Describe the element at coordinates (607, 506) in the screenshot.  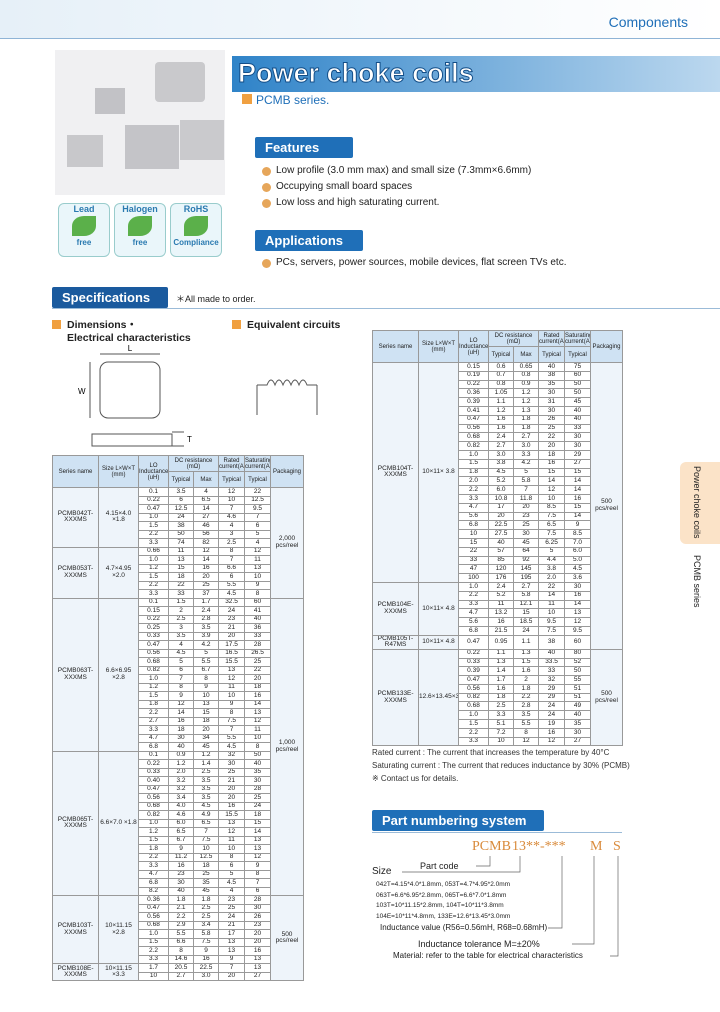
I see `packaging: 500 pcs/reel` at that location.